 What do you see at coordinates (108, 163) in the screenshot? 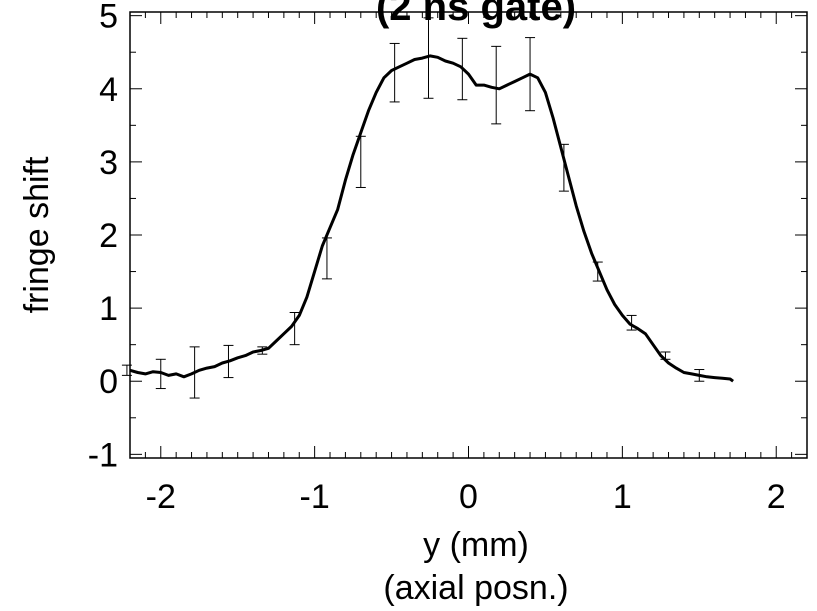
I see `y-tick-label: 3` at bounding box center [108, 163].